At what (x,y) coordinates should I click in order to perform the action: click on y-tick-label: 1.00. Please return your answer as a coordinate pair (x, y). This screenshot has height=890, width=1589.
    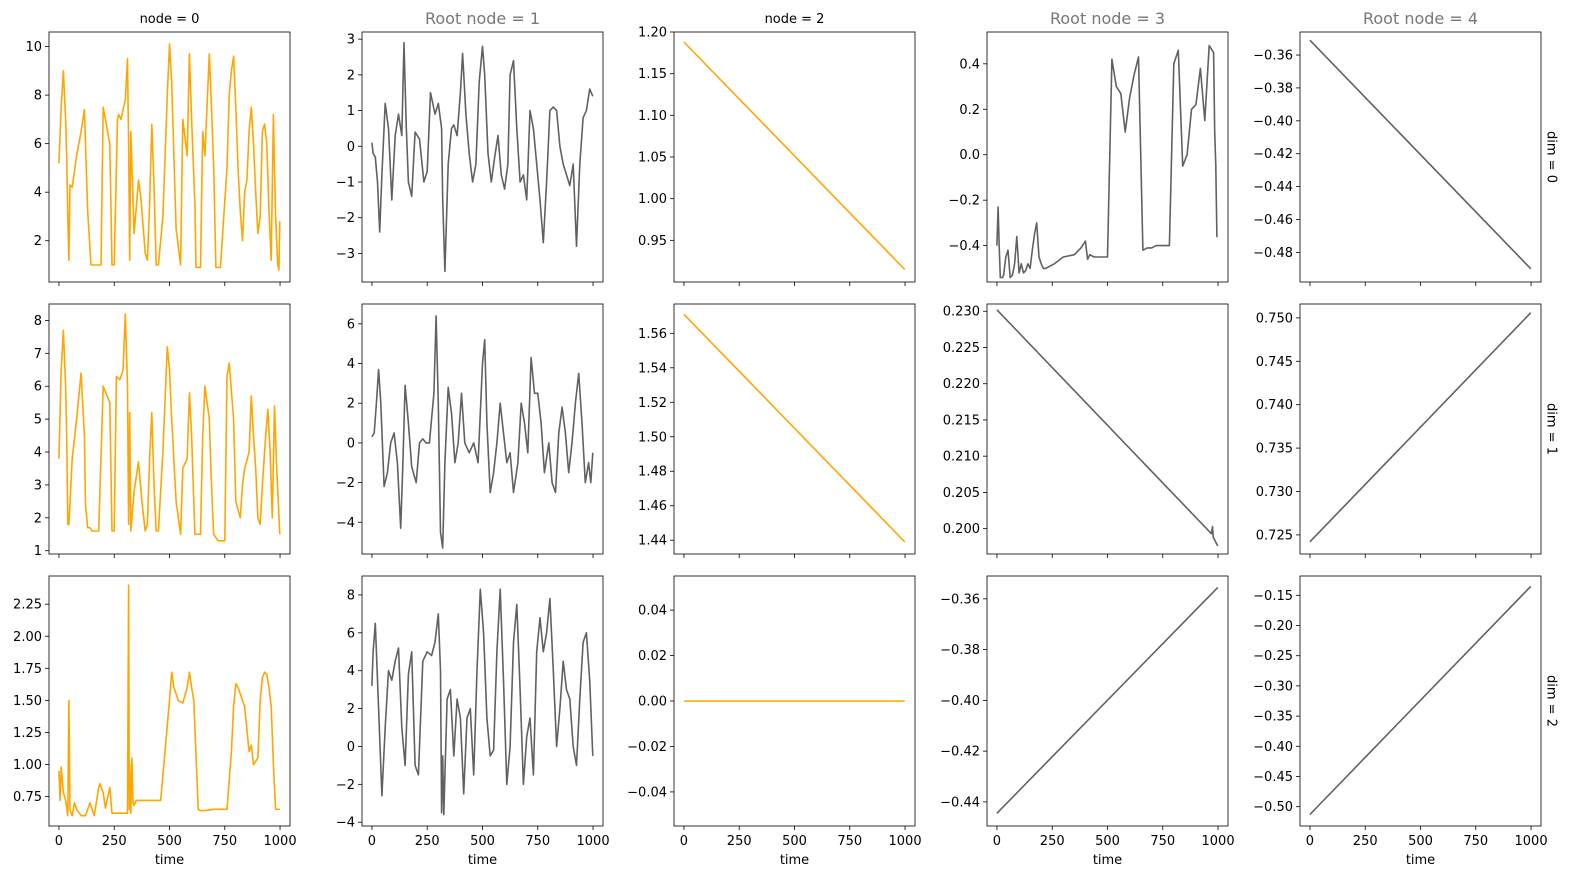
    Looking at the image, I should click on (27, 765).